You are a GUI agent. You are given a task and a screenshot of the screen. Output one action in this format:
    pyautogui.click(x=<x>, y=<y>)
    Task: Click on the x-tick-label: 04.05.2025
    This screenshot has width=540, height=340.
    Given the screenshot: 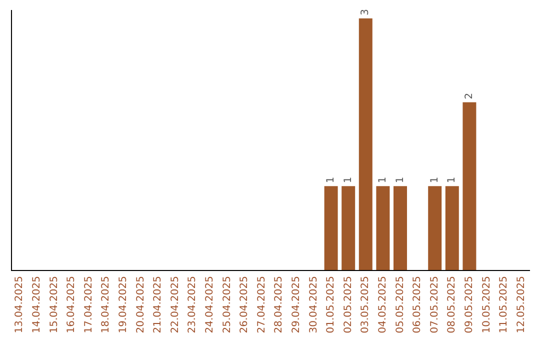 What is the action you would take?
    pyautogui.click(x=382, y=305)
    